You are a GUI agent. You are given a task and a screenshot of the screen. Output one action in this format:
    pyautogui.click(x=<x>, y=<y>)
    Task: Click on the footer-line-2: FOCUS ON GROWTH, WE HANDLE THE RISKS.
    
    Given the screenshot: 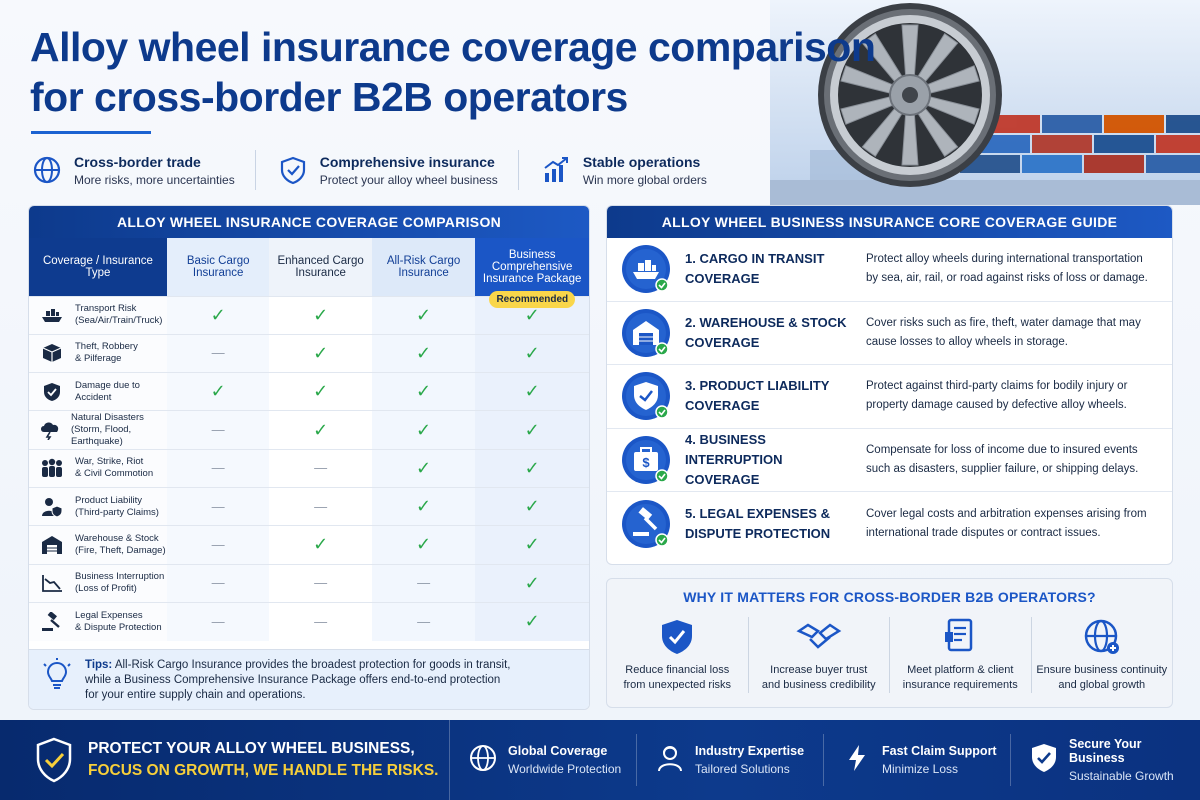 What is the action you would take?
    pyautogui.click(x=263, y=770)
    